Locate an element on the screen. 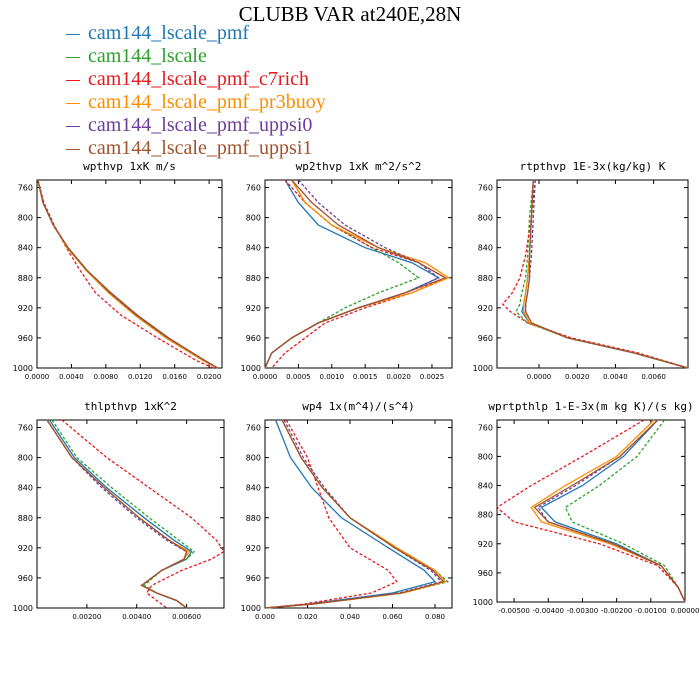 This screenshot has height=700, width=700. legend-label: cam144_lscale is located at coordinates (147, 56).